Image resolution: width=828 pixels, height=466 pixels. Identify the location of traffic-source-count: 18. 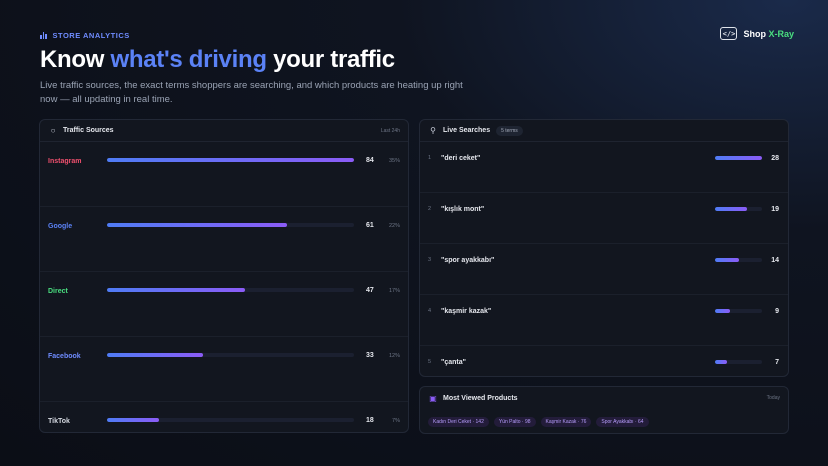
(370, 420).